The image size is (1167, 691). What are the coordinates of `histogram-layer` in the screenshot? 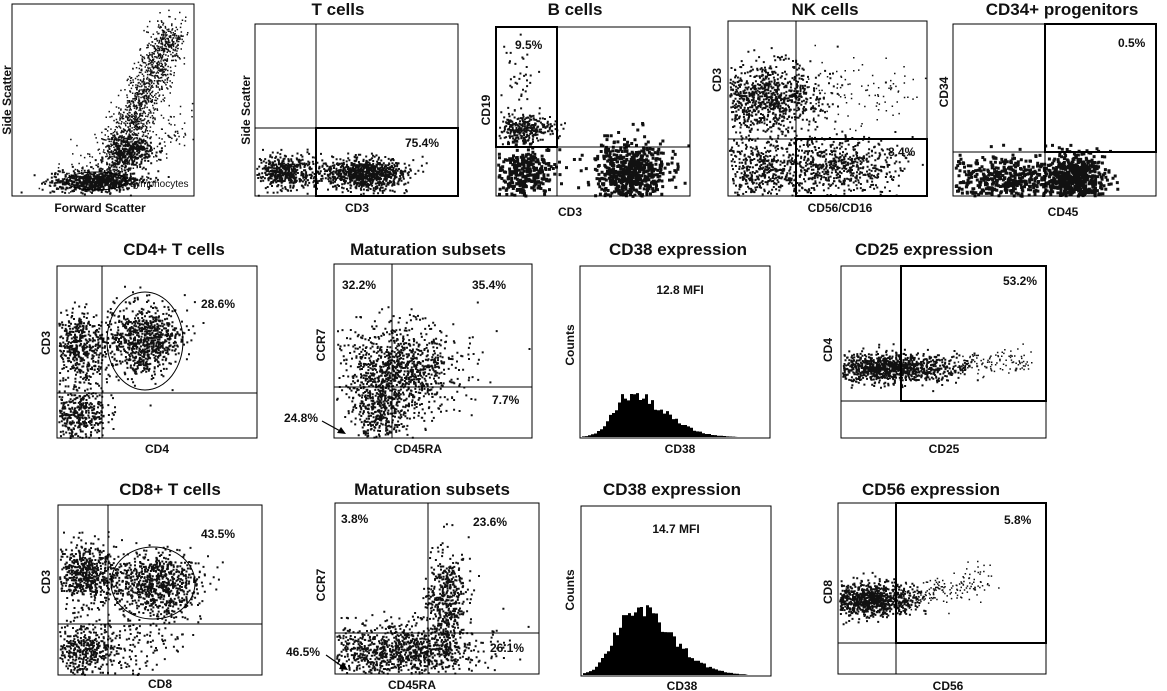 It's located at (665, 534).